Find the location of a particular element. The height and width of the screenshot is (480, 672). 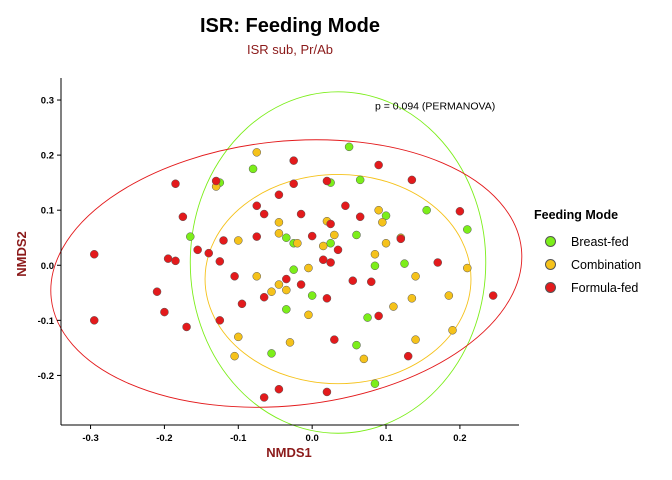

y-tick-label: 0.3 is located at coordinates (47, 101).